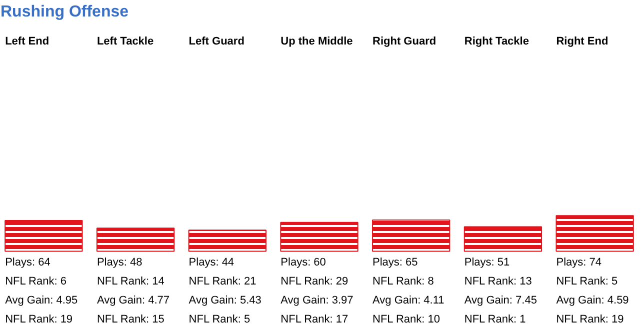  I want to click on text: NFL Rank: 21, so click(222, 281).